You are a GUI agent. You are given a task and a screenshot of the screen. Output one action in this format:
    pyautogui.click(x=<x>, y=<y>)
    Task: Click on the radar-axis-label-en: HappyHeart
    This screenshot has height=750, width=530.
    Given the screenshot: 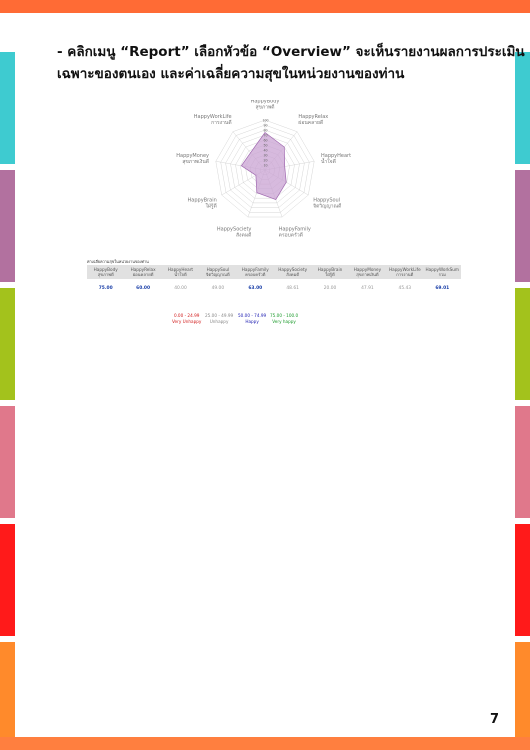 What is the action you would take?
    pyautogui.click(x=336, y=156)
    